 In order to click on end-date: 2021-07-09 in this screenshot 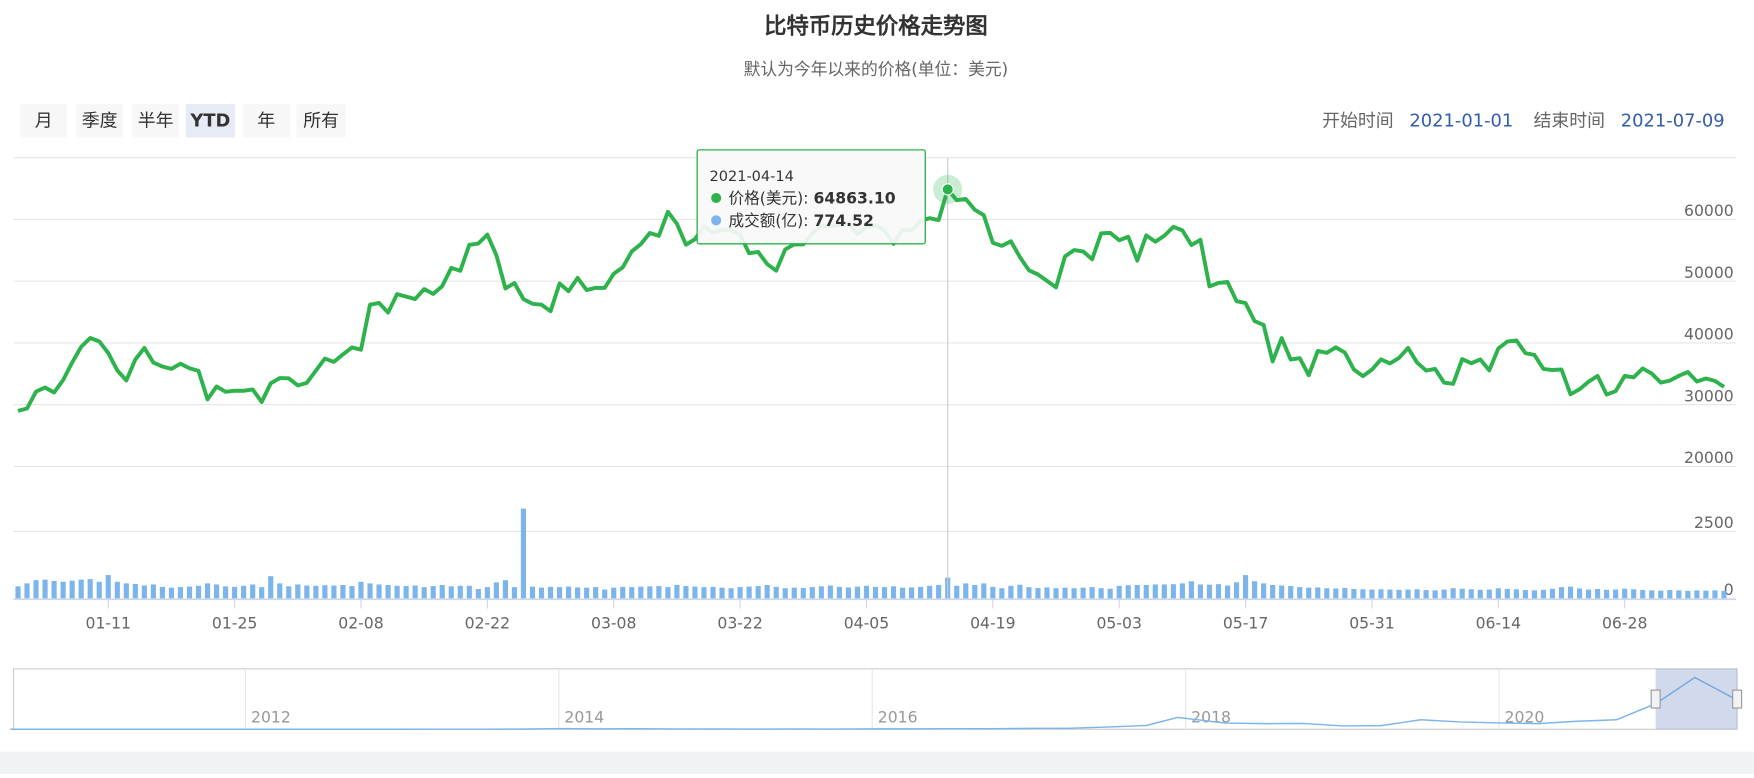, I will do `click(1673, 120)`.